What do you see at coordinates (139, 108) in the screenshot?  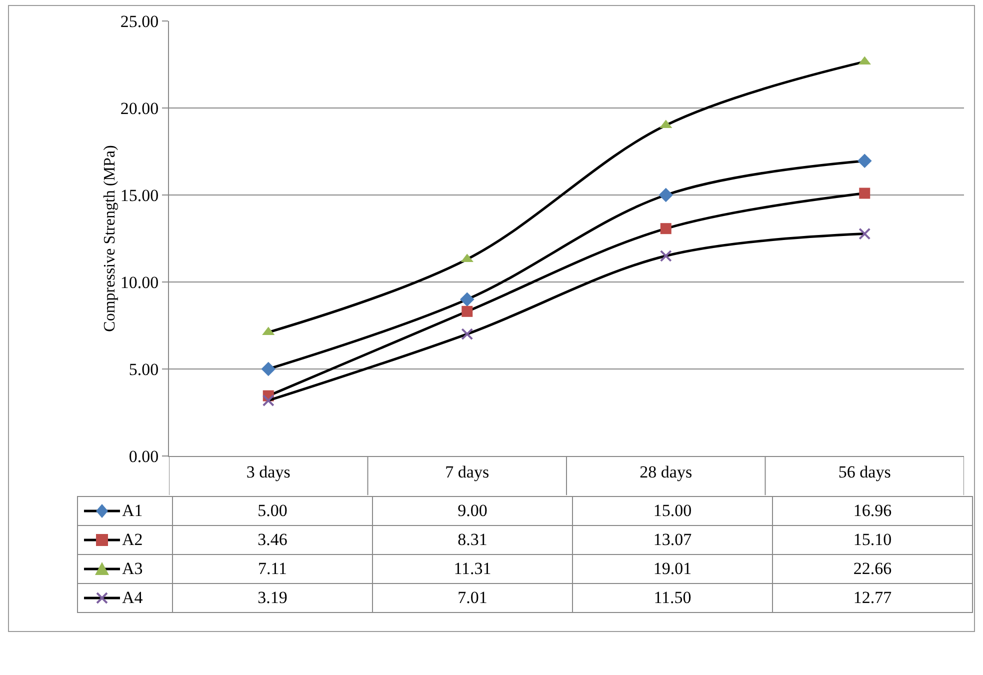 I see `y-tick-label: 20.00` at bounding box center [139, 108].